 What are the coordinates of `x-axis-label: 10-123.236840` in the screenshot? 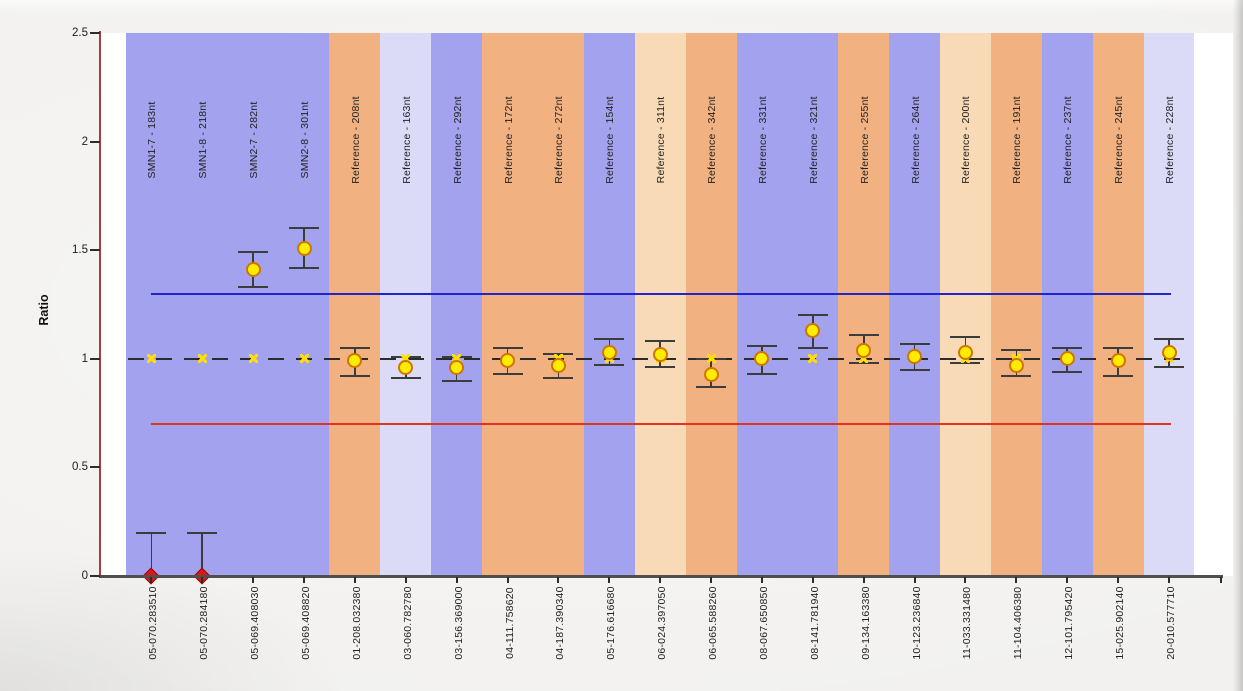 It's located at (916, 623).